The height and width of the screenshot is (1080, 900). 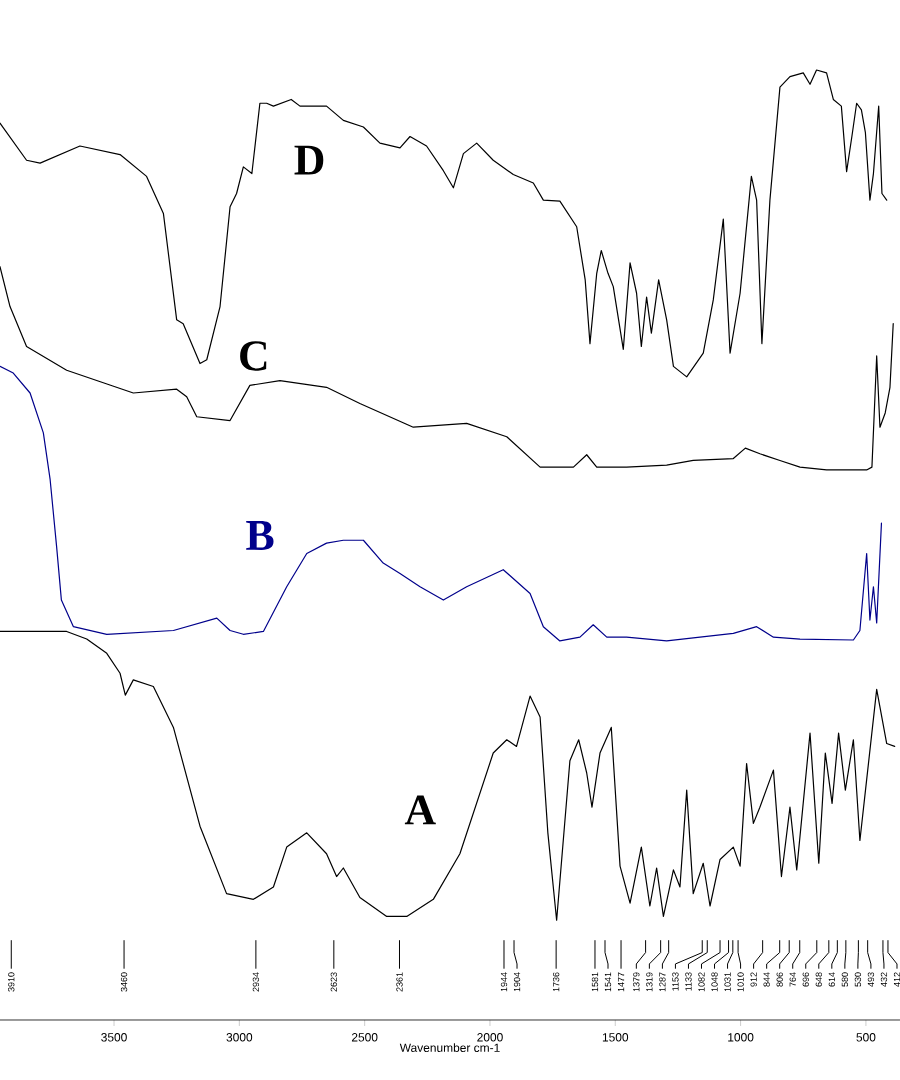 I want to click on series-label: D, so click(x=309, y=160).